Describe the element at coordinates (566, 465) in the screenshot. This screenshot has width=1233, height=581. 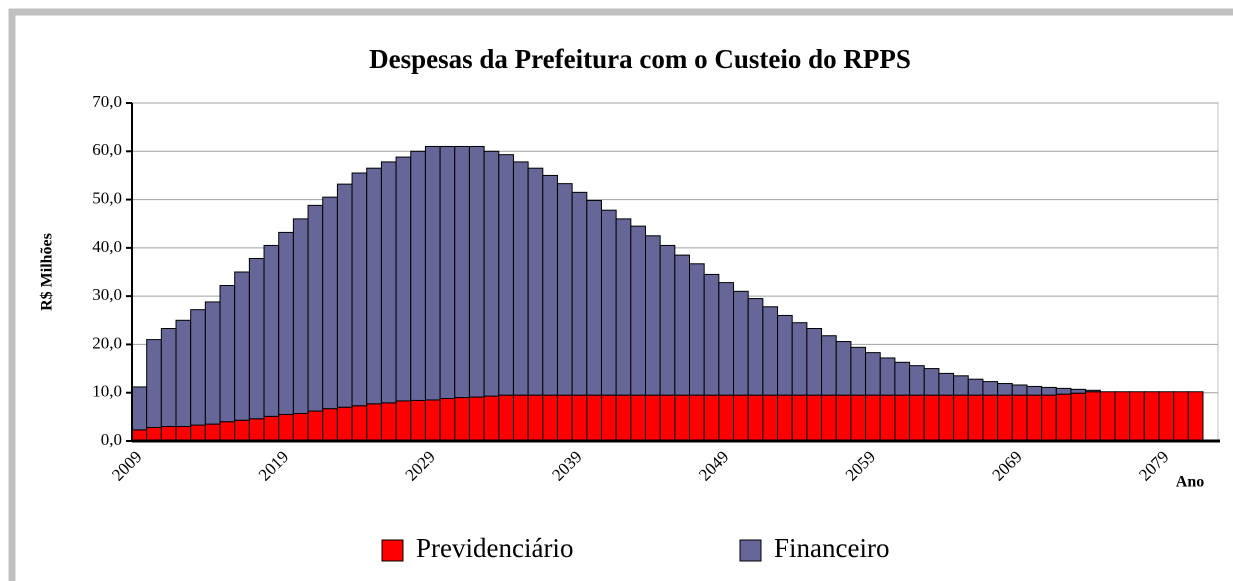
I see `x-tick-label: 2039` at that location.